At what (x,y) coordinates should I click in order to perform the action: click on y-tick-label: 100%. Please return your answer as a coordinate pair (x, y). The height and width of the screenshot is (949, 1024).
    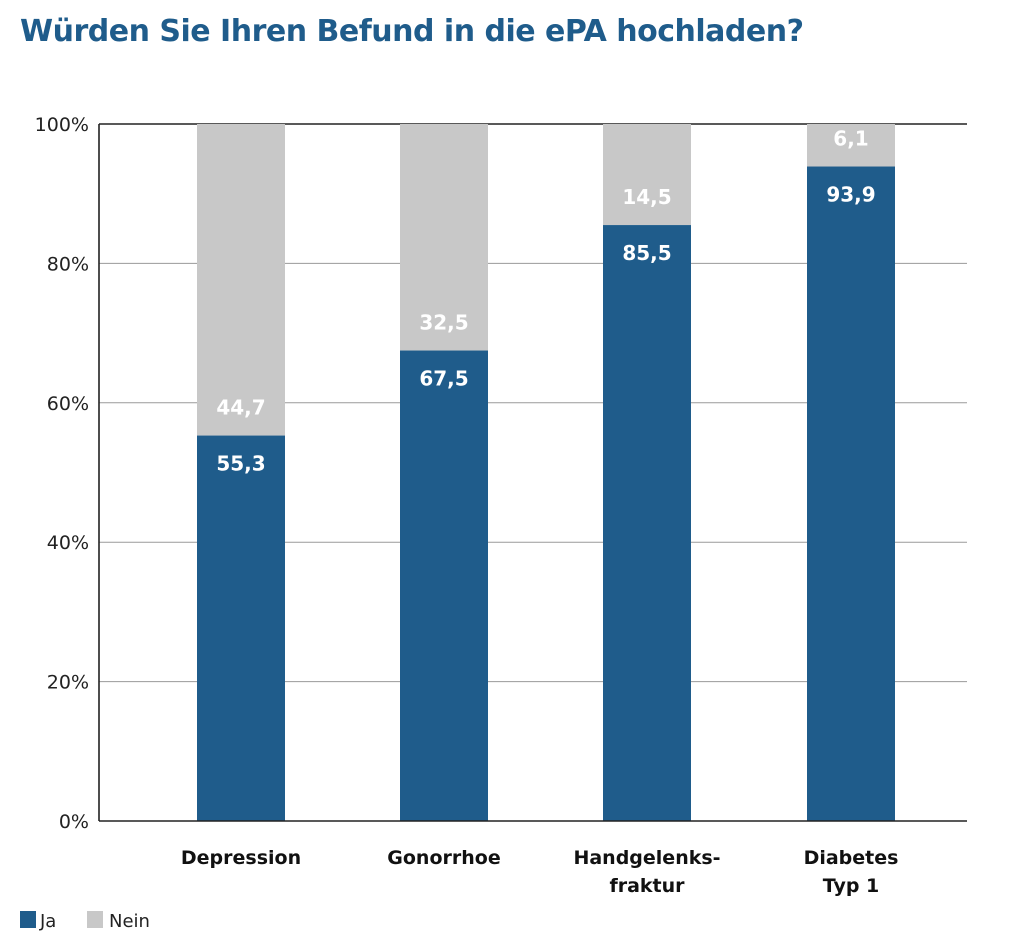
    Looking at the image, I should click on (62, 125).